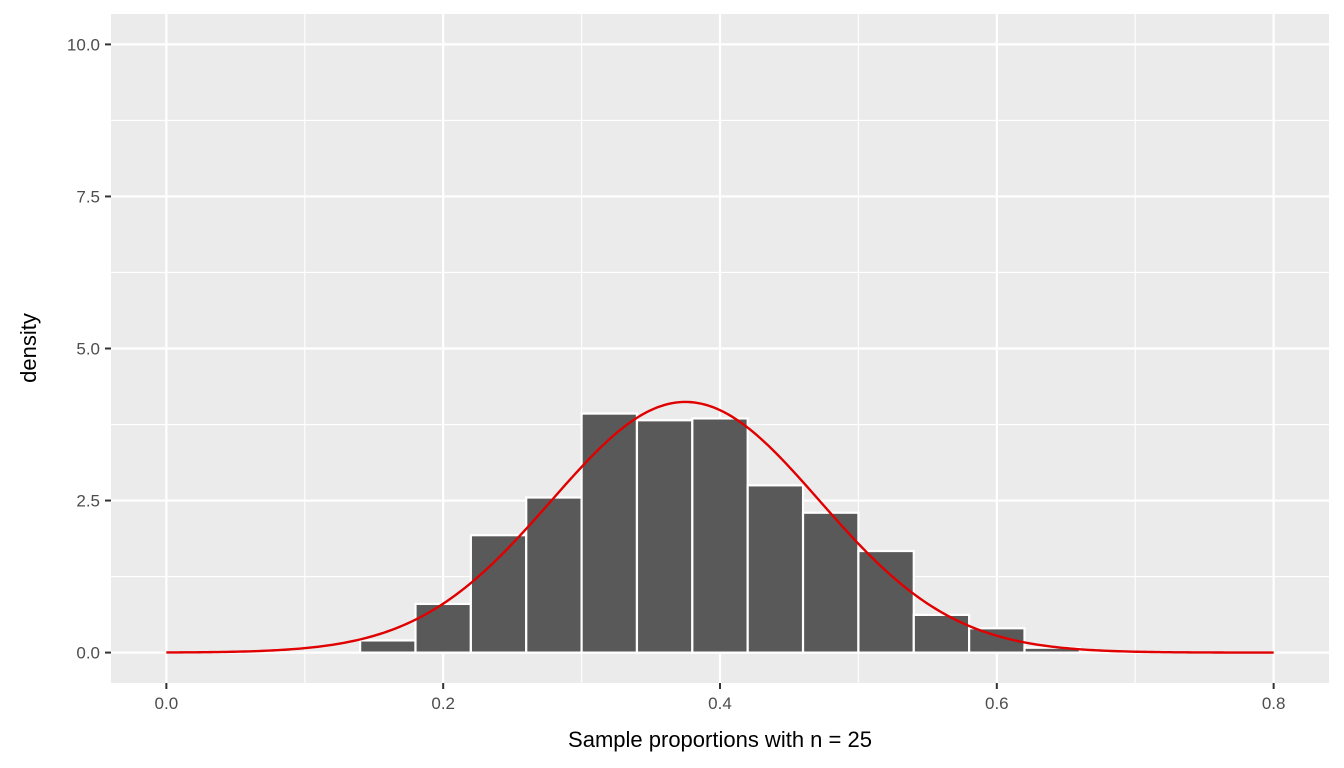 This screenshot has width=1344, height=768. I want to click on x-axis: 0.0 0.2 0.4 0.6 0.8, so click(720, 698).